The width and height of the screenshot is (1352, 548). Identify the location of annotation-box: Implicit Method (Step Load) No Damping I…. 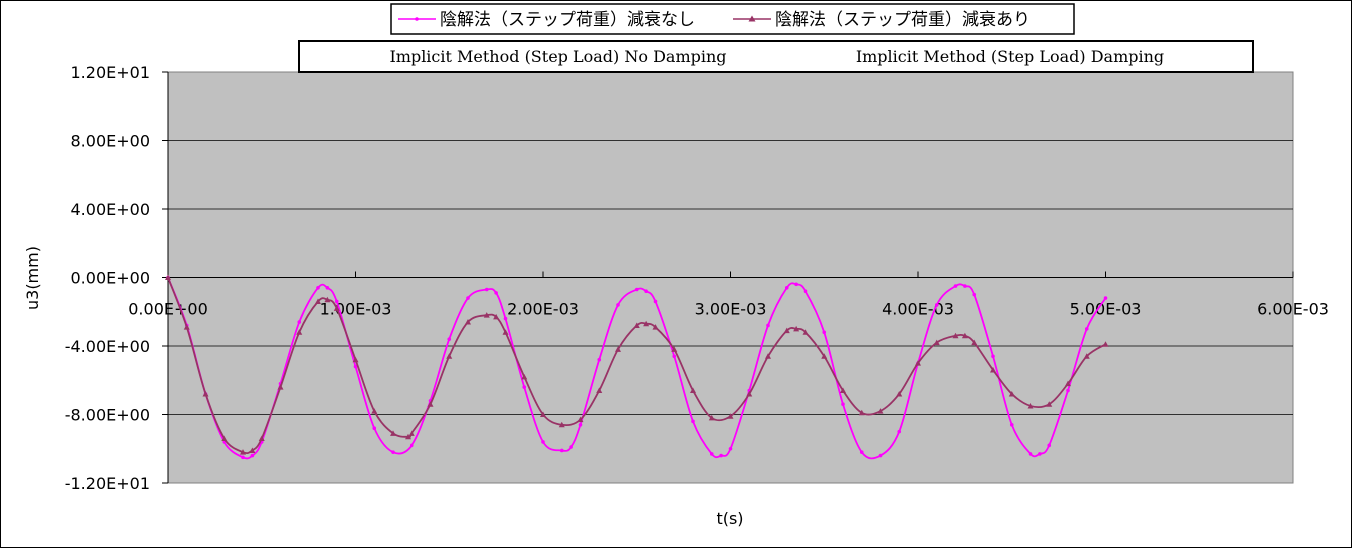
(776, 56).